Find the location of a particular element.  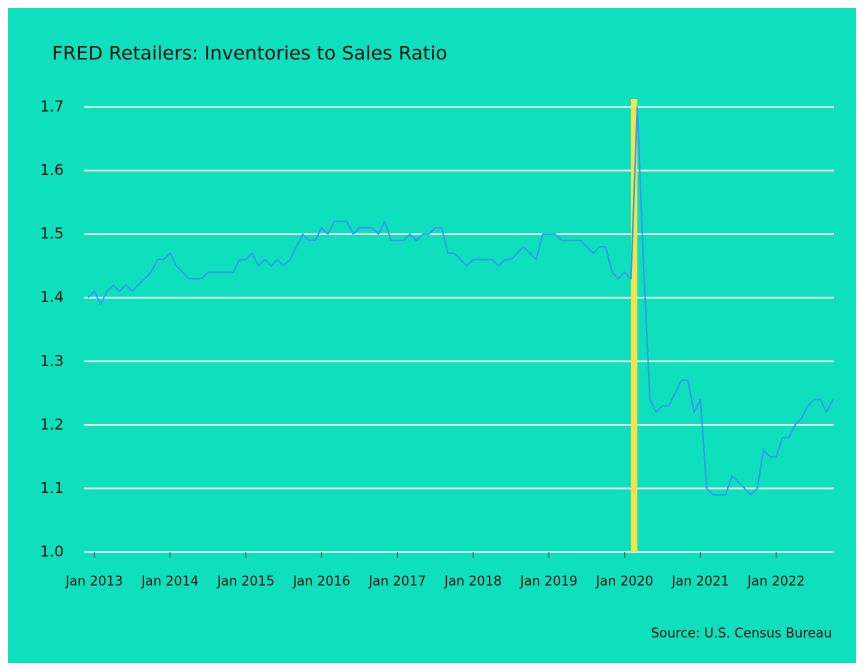

x-tick-label: Jan 2017 is located at coordinates (397, 582).